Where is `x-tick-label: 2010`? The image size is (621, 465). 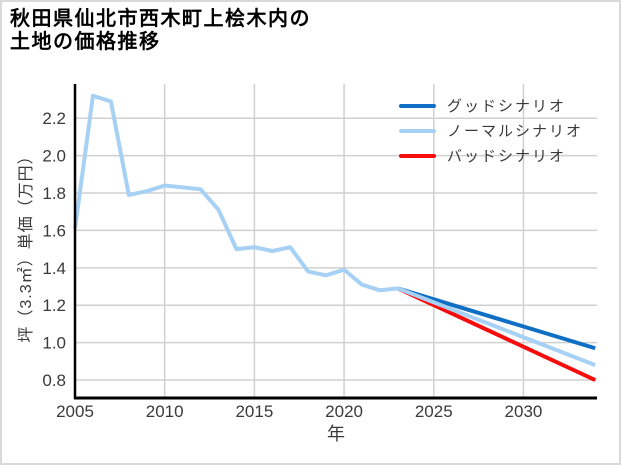
x-tick-label: 2010 is located at coordinates (165, 411).